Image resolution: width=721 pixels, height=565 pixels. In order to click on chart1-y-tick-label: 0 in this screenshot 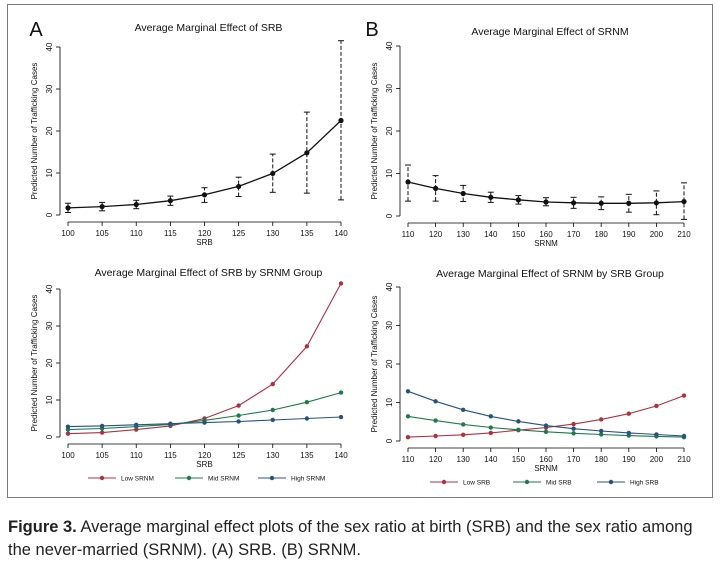, I will do `click(49, 214)`.